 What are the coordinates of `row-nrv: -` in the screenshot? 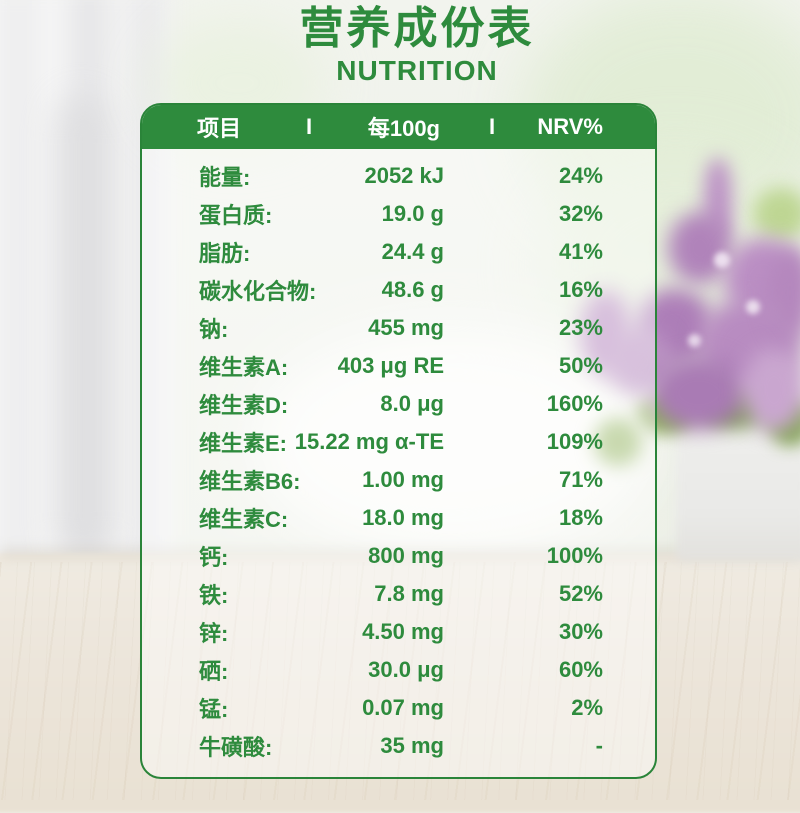 It's located at (599, 745).